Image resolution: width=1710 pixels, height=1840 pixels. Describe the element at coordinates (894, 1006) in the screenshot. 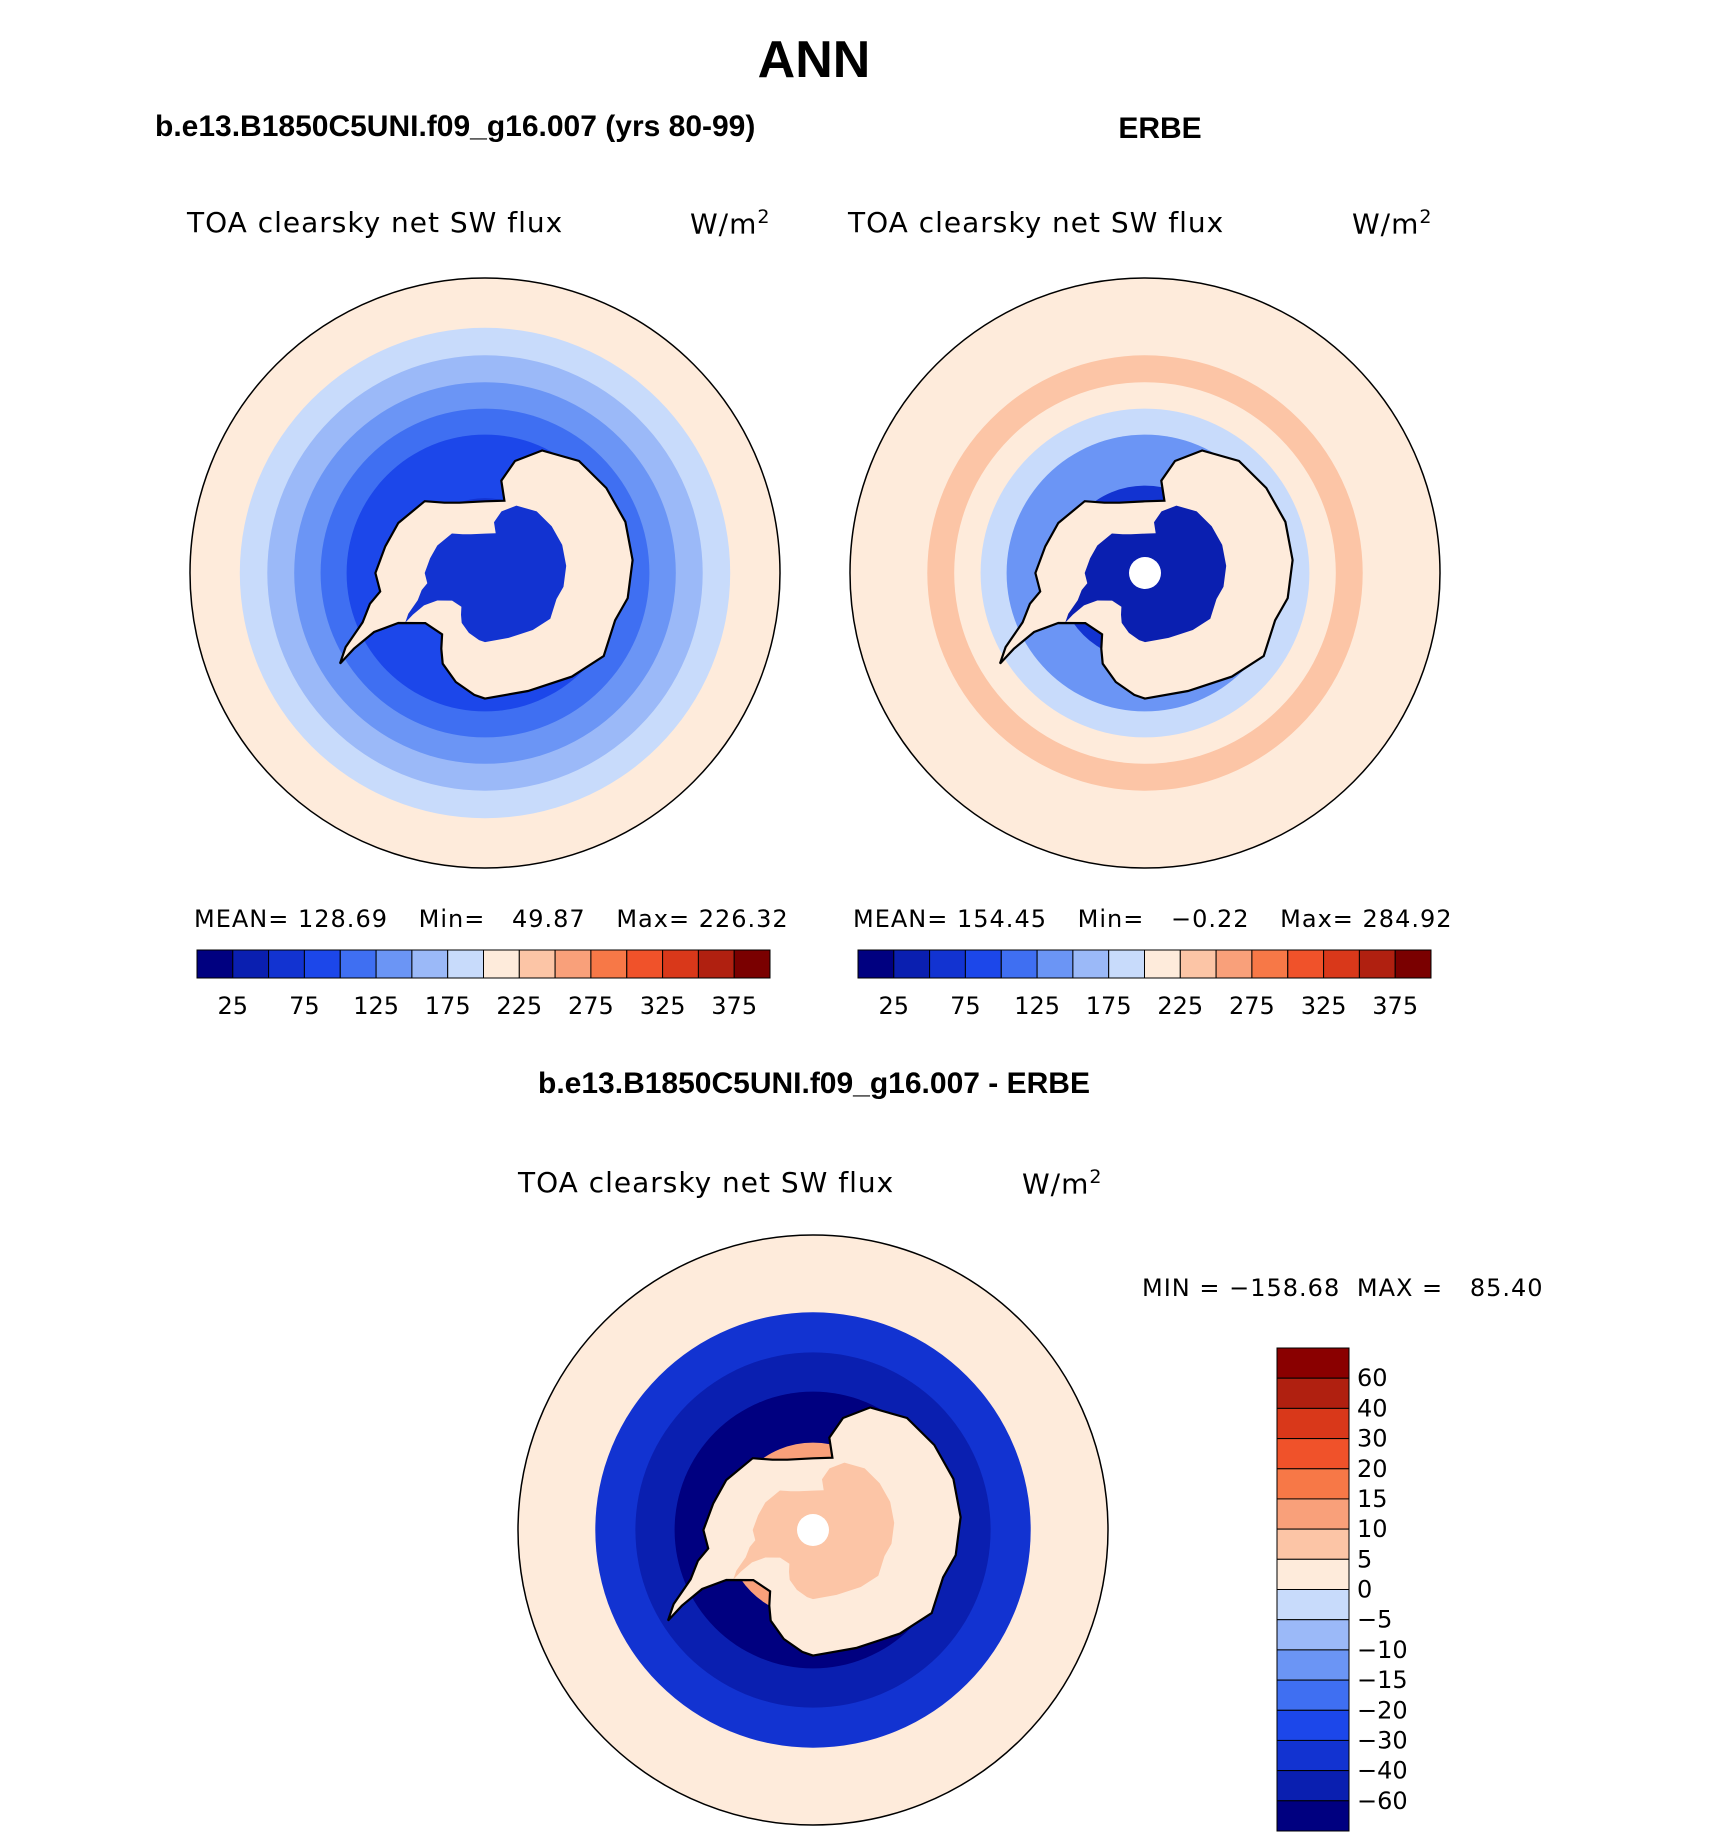

I see `colorbar-tick-label: 25` at that location.